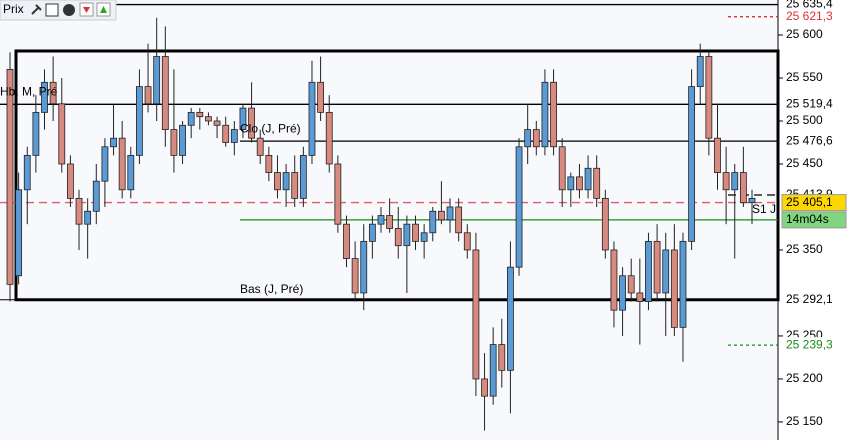 This screenshot has height=440, width=847. Describe the element at coordinates (86, 10) in the screenshot. I see `down-arrow` at that location.